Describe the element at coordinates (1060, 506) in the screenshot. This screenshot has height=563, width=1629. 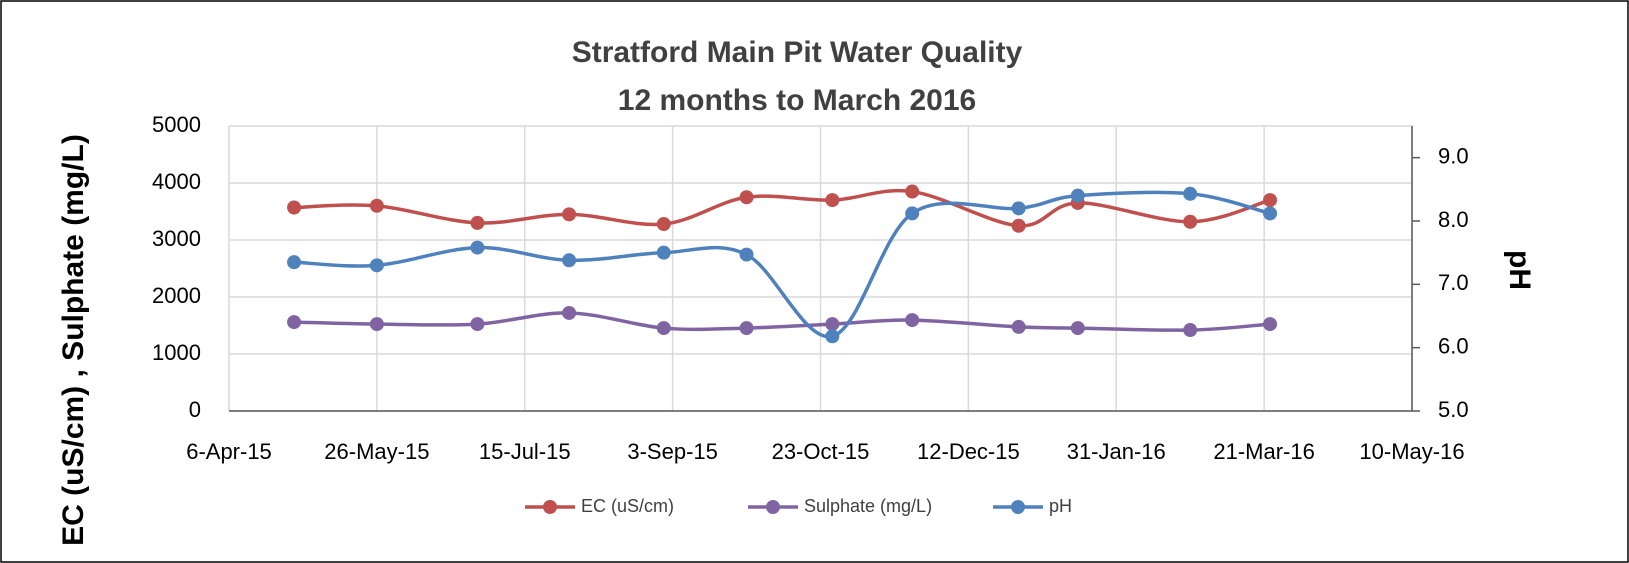
I see `legend-label: pH` at that location.